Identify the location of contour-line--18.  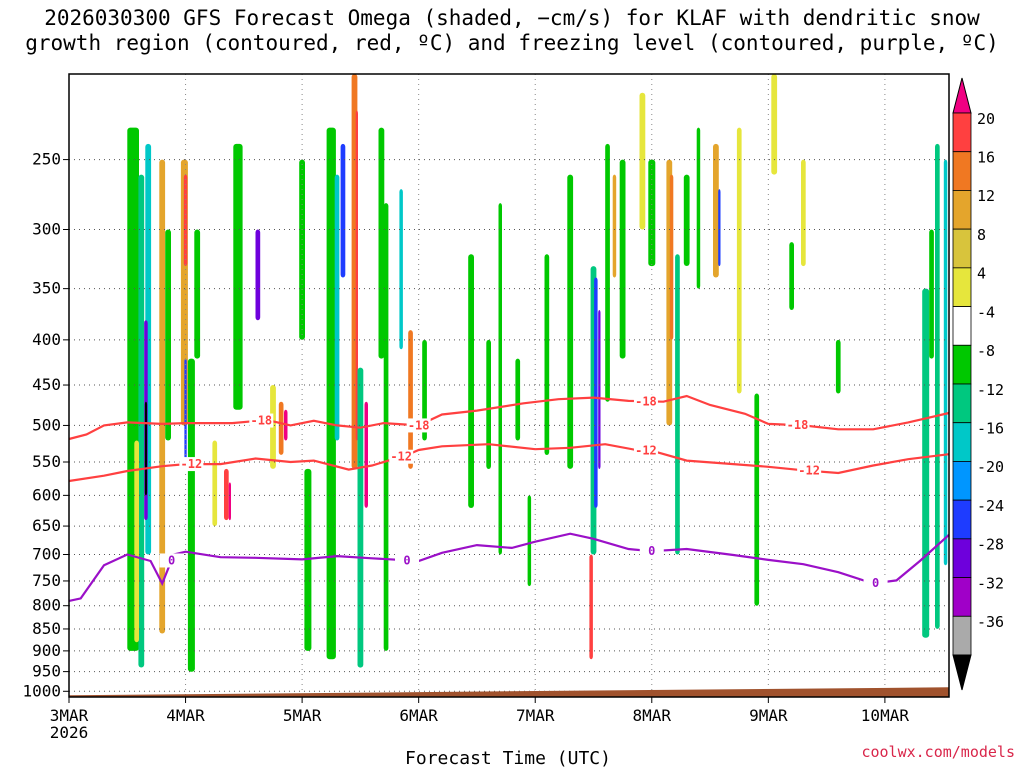
(509, 417).